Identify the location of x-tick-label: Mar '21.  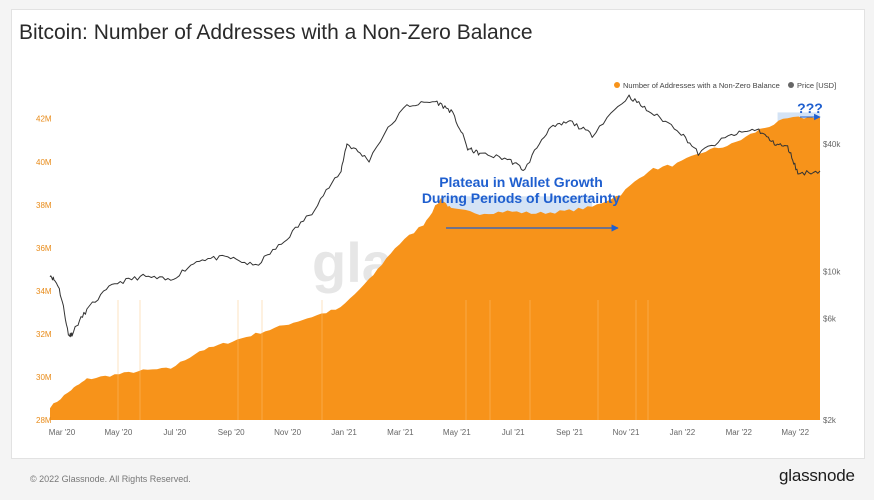
(400, 432).